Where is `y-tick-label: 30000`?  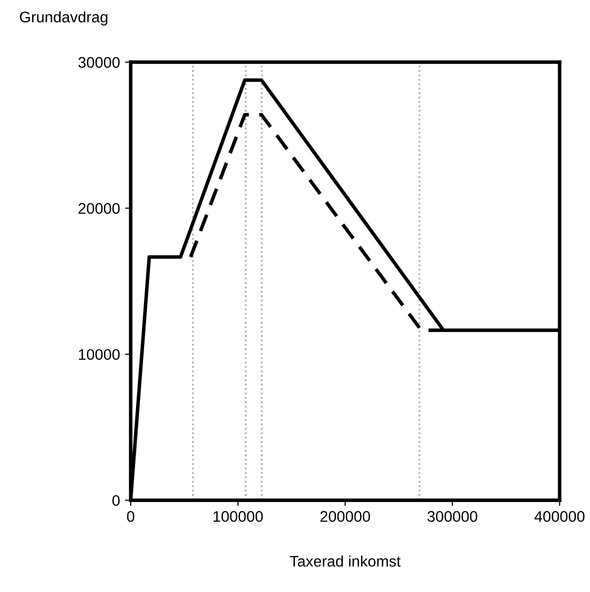 y-tick-label: 30000 is located at coordinates (99, 62).